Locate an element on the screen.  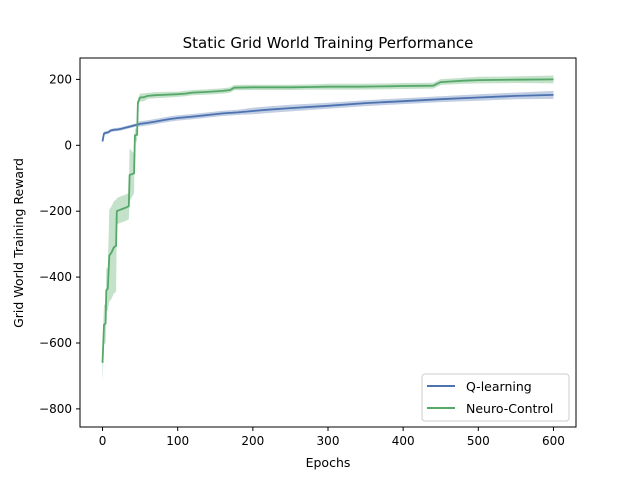
x-tick-label: 100 is located at coordinates (177, 441).